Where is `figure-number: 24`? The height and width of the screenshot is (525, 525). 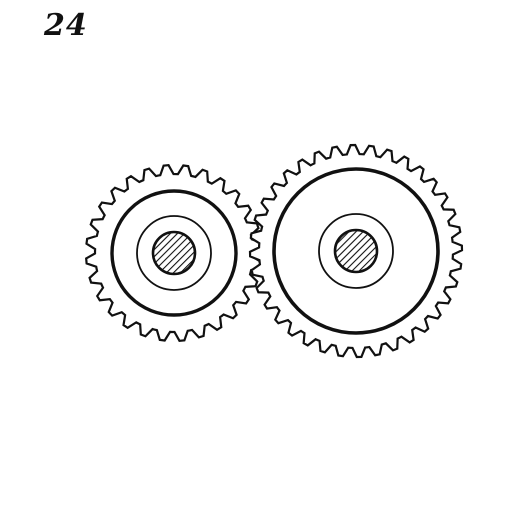
figure-number: 24 is located at coordinates (66, 25).